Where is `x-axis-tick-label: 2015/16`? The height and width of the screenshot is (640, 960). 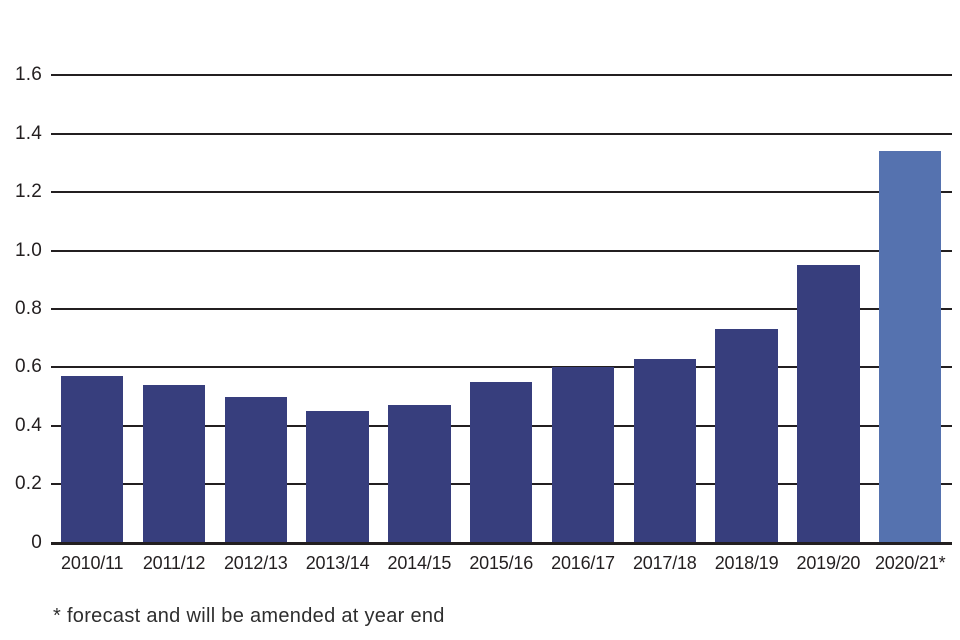
x-axis-tick-label: 2015/16 is located at coordinates (501, 563).